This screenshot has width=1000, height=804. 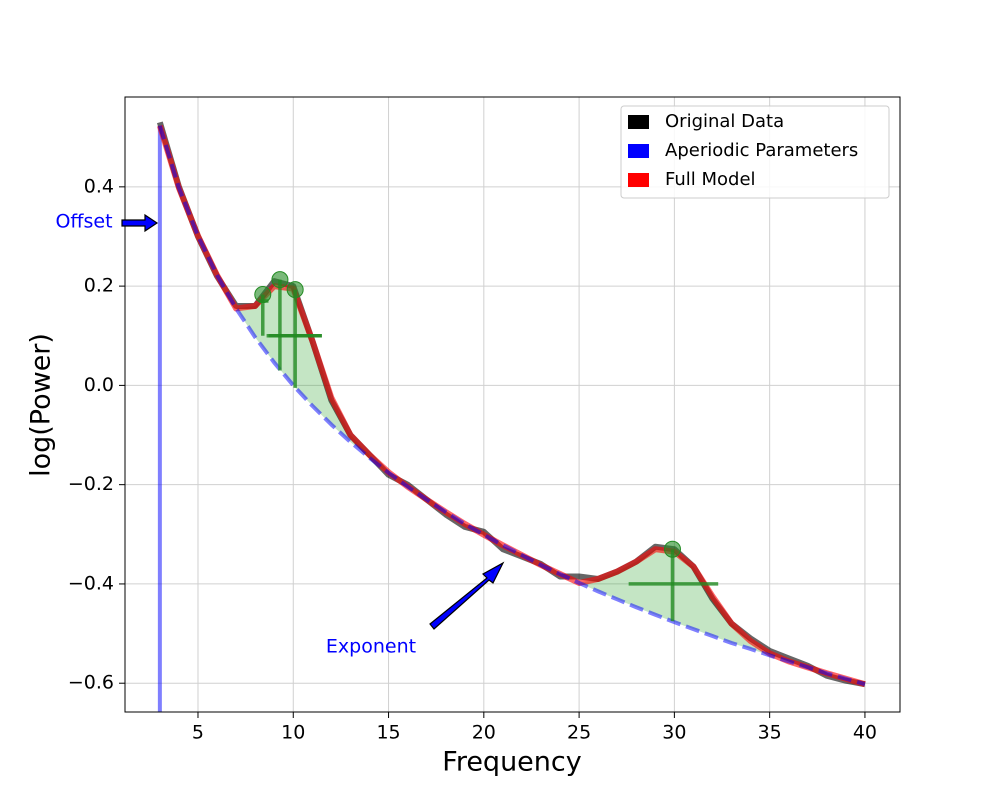 What do you see at coordinates (41, 405) in the screenshot?
I see `y-axis-label: log(Power)` at bounding box center [41, 405].